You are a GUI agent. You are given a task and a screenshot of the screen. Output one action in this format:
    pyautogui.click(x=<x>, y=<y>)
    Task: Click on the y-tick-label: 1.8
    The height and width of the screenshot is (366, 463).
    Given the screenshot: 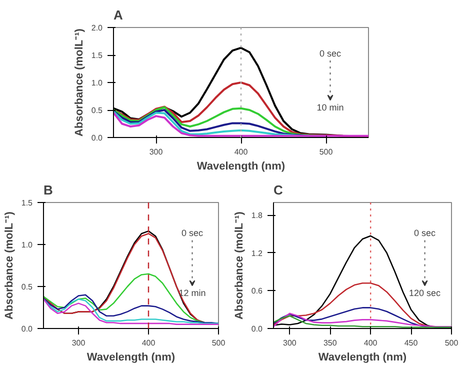 What is the action you would take?
    pyautogui.click(x=257, y=215)
    